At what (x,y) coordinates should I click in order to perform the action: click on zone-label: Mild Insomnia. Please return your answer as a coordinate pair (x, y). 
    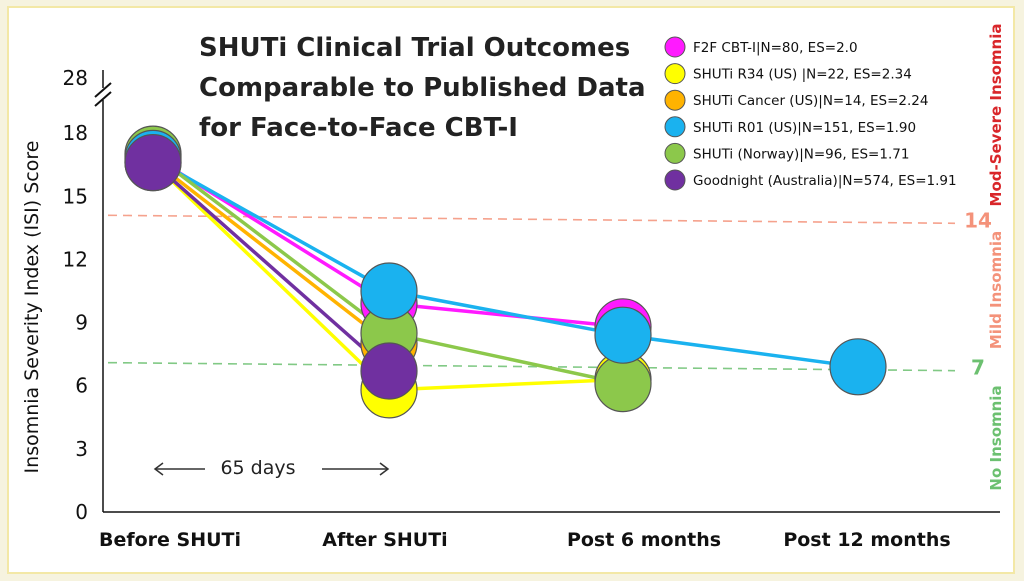
    Looking at the image, I should click on (996, 290).